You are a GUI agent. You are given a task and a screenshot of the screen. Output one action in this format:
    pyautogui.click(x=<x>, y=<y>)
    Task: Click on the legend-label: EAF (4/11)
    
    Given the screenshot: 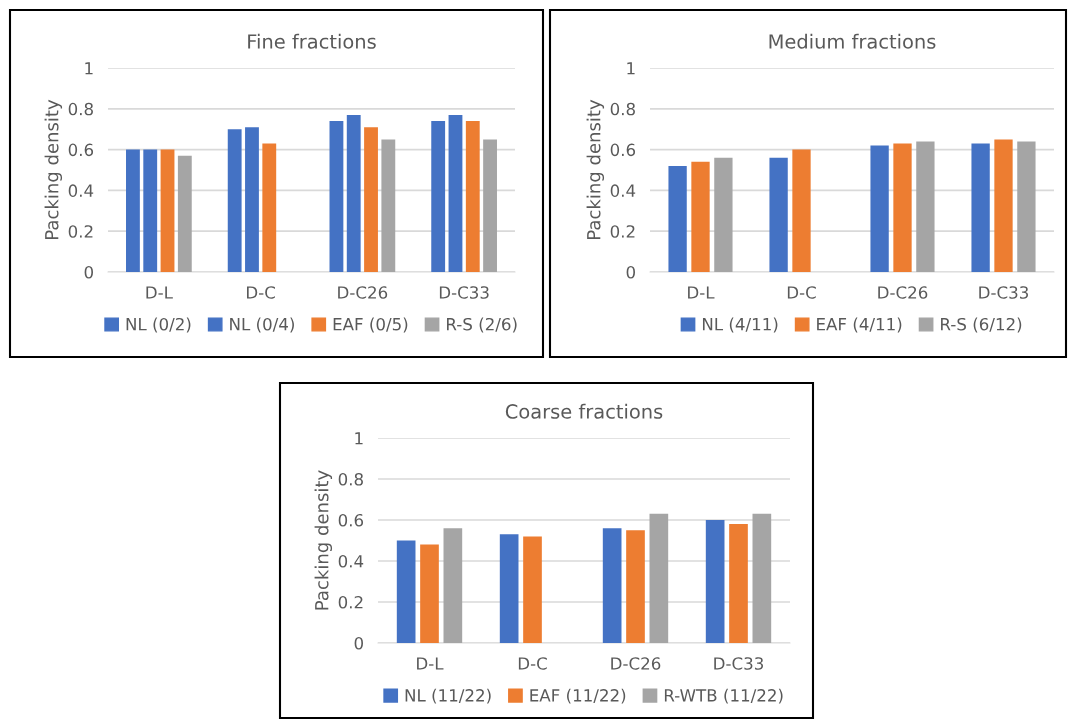 What is the action you would take?
    pyautogui.click(x=859, y=325)
    